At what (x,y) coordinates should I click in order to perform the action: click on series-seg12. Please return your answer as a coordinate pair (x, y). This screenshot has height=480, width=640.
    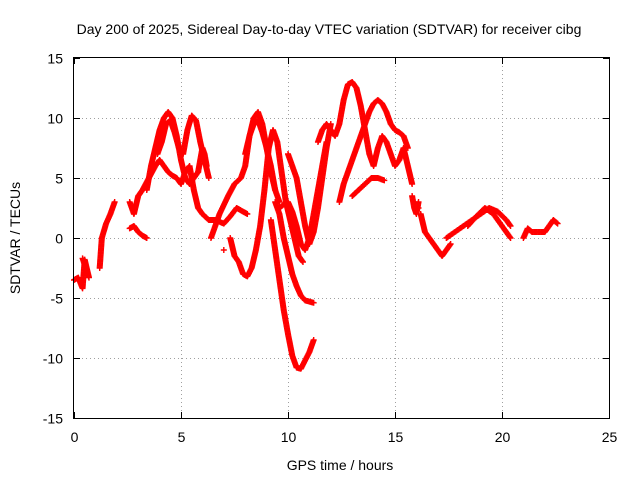
    Looking at the image, I should click on (294, 252).